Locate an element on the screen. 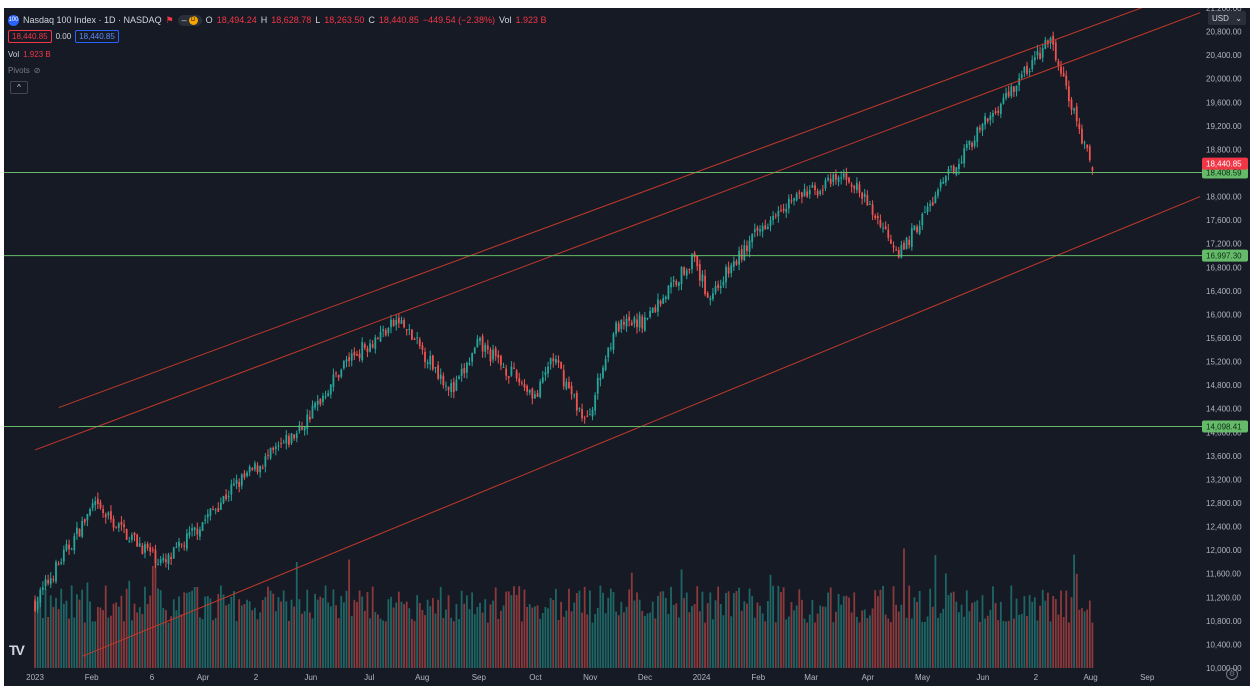 The height and width of the screenshot is (691, 1253). price-tick-label: 12,400.00 is located at coordinates (1224, 527).